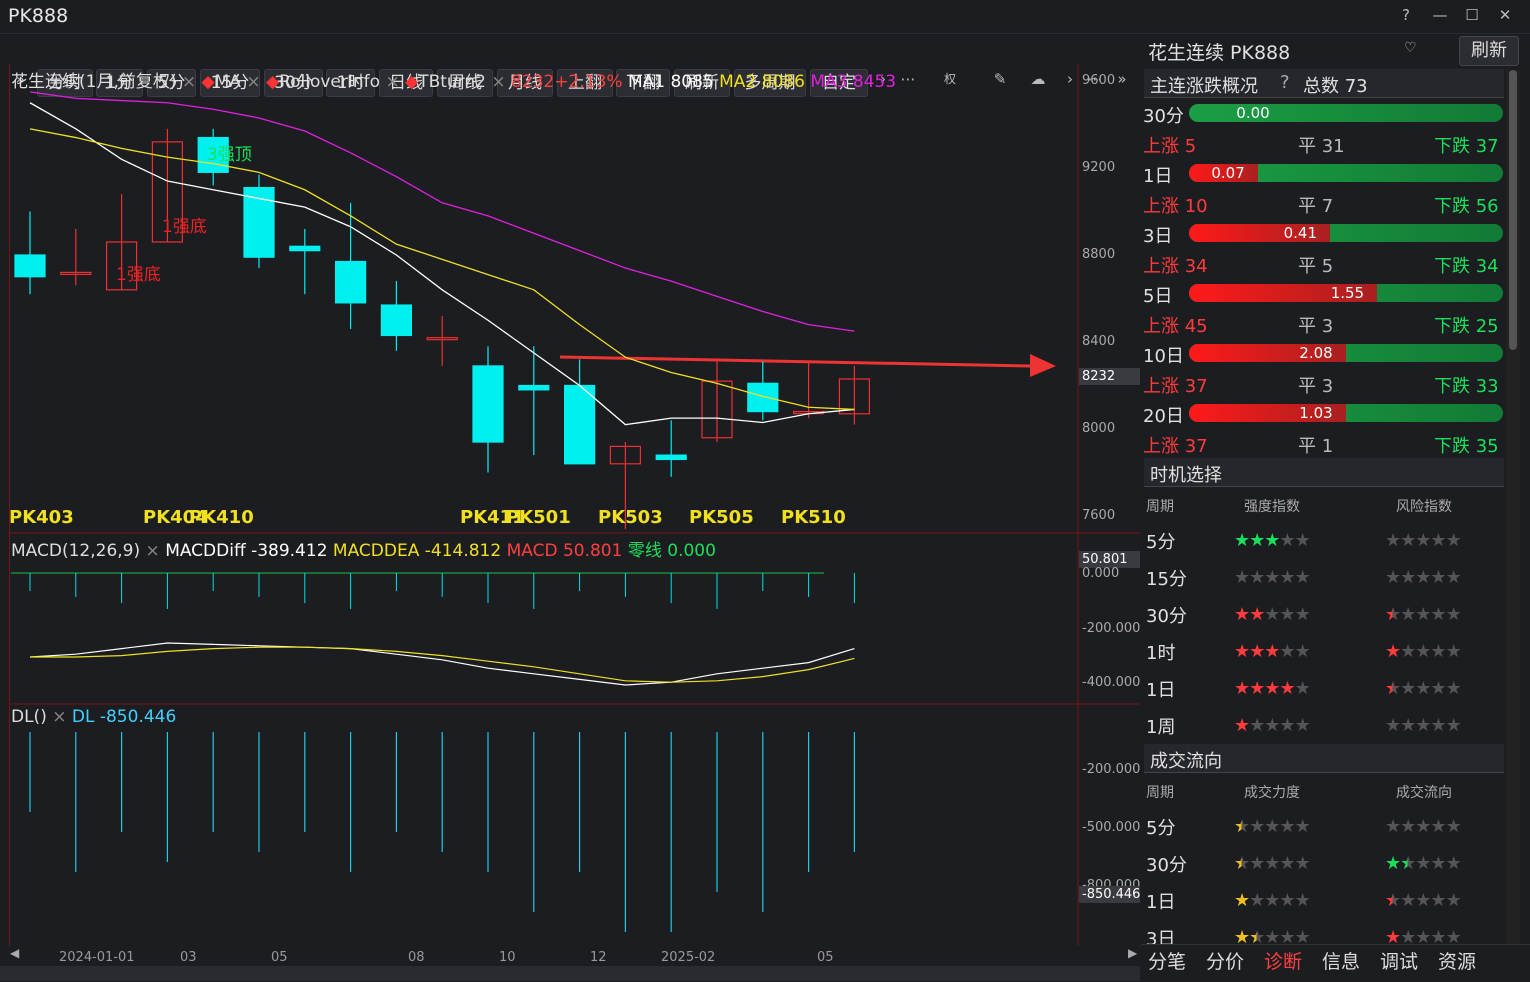 This screenshot has width=1530, height=982. I want to click on tab-debug: 调试, so click(1399, 962).